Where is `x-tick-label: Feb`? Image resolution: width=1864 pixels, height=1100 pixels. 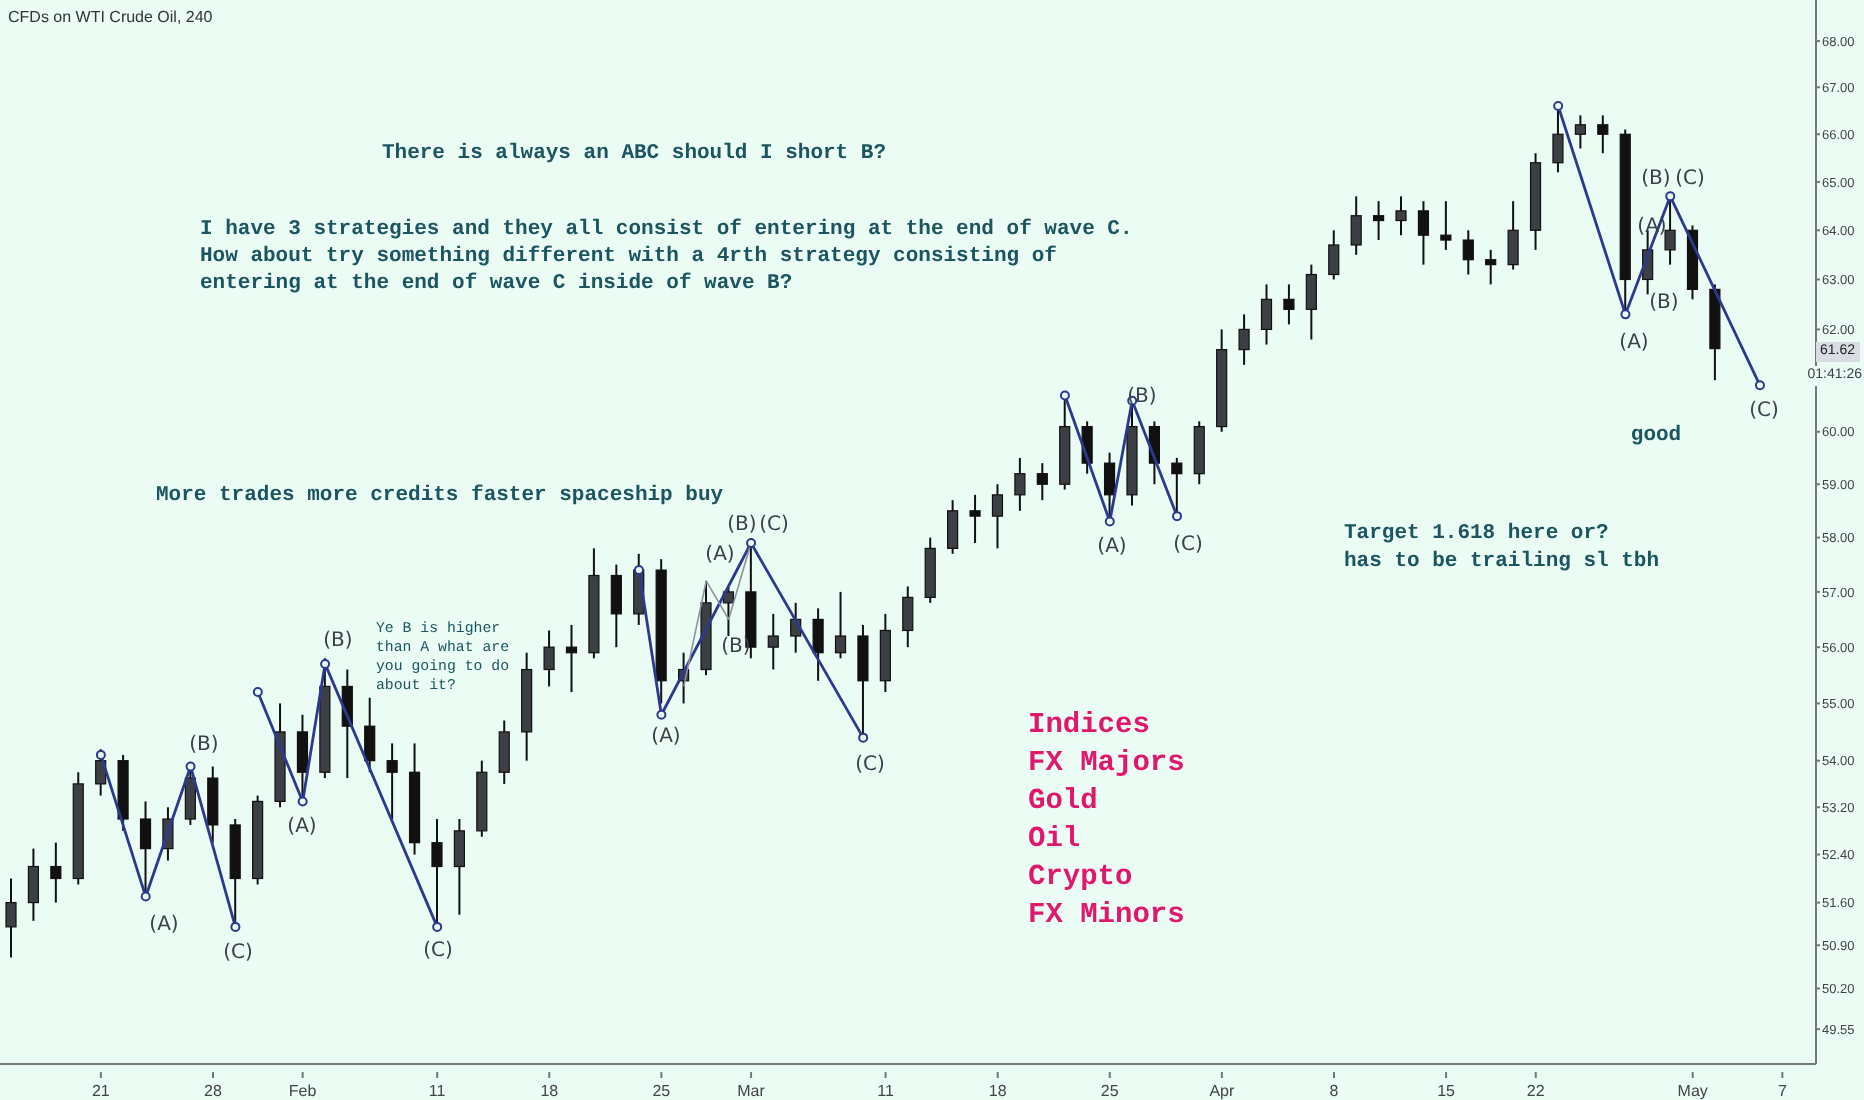 x-tick-label: Feb is located at coordinates (303, 1091).